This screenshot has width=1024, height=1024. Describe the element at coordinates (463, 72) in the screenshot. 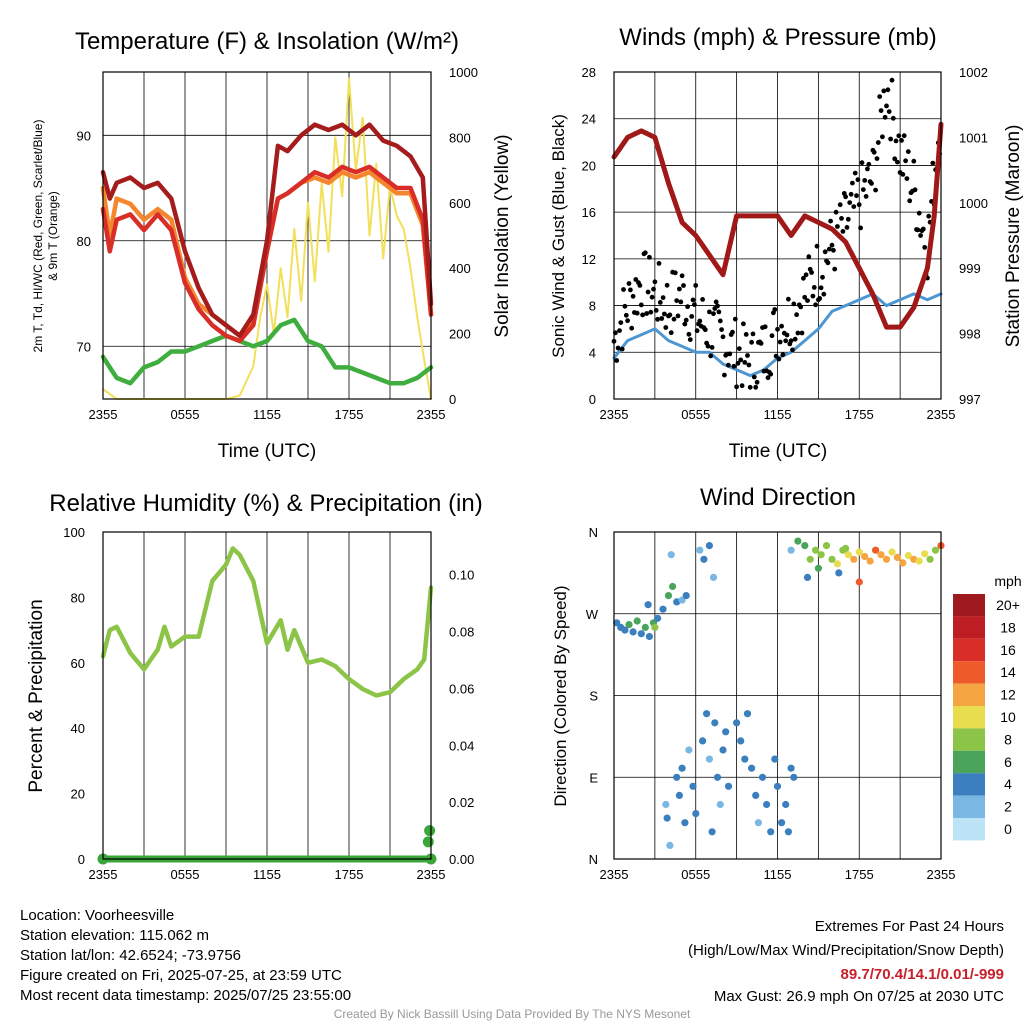

I see `temp-y-right-tick: 1000` at that location.